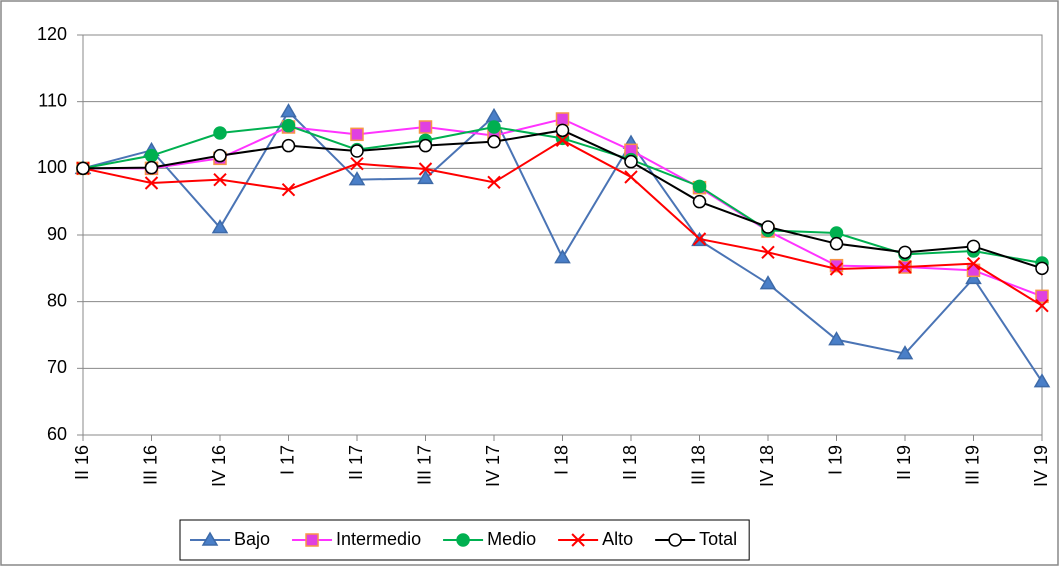 This screenshot has height=572, width=1060. Describe the element at coordinates (219, 466) in the screenshot. I see `x-tick-label: IV 16` at that location.